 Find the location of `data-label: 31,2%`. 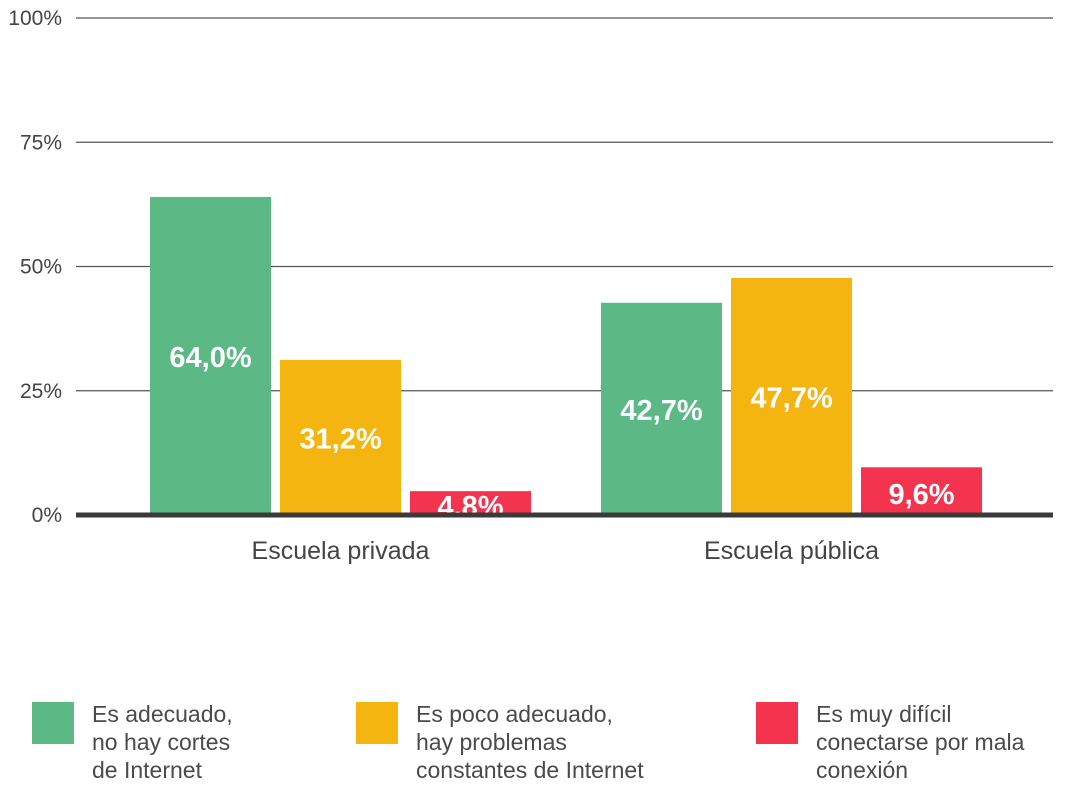

data-label: 31,2% is located at coordinates (340, 439).